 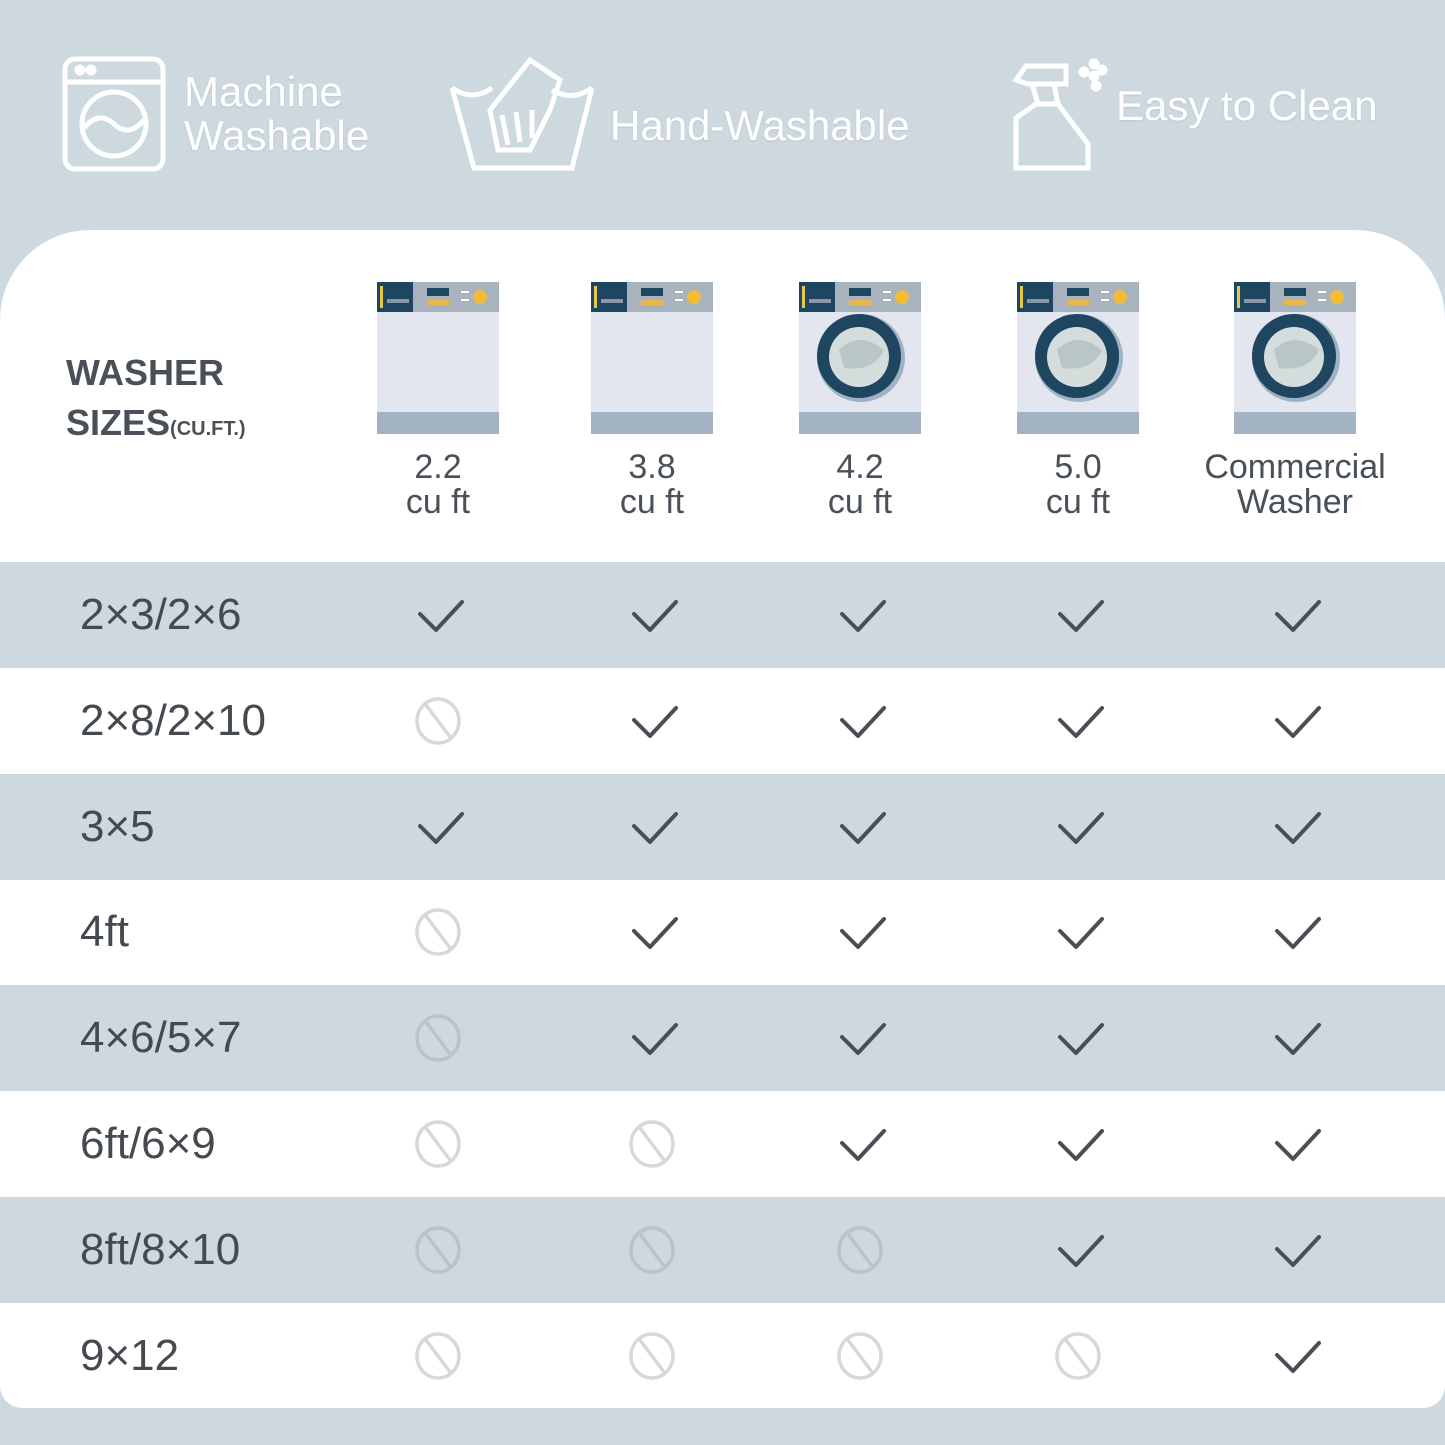 I want to click on washing-machine-icon, so click(x=114, y=114).